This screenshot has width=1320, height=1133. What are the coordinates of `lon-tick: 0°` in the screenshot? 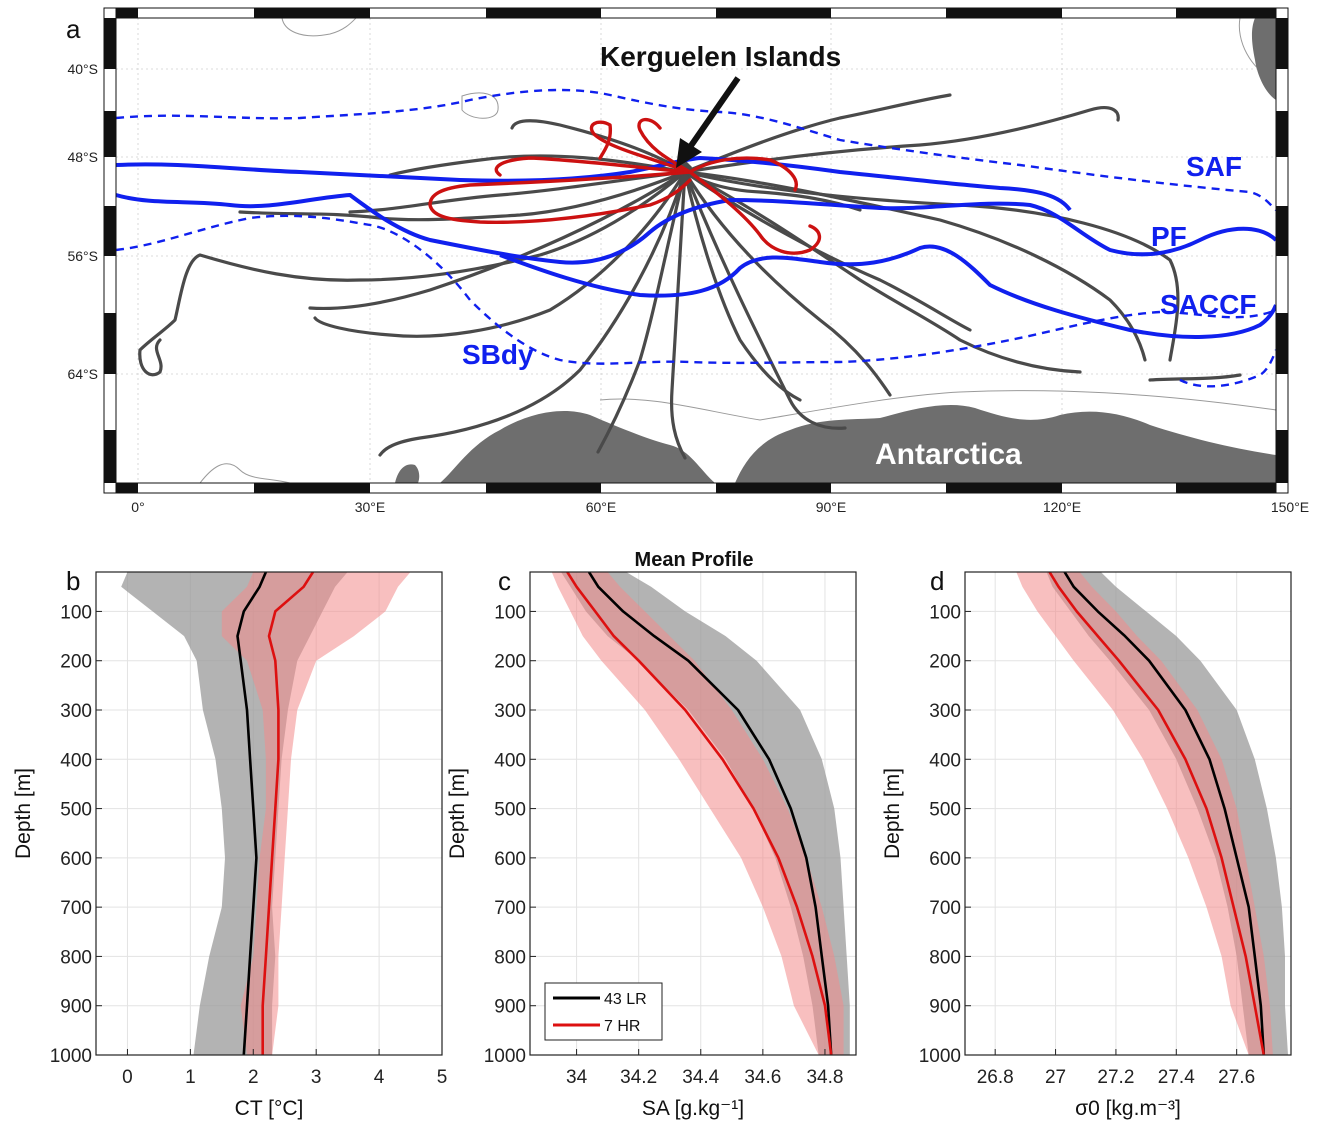 It's located at (137, 507).